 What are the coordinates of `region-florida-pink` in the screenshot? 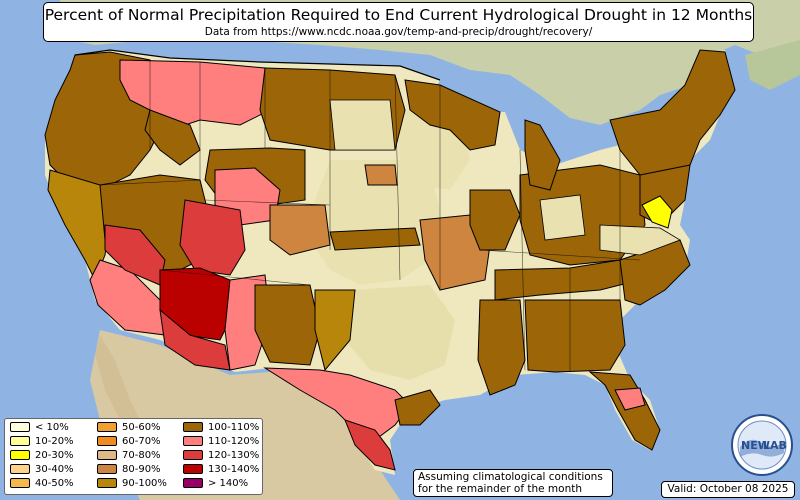 It's located at (630, 399).